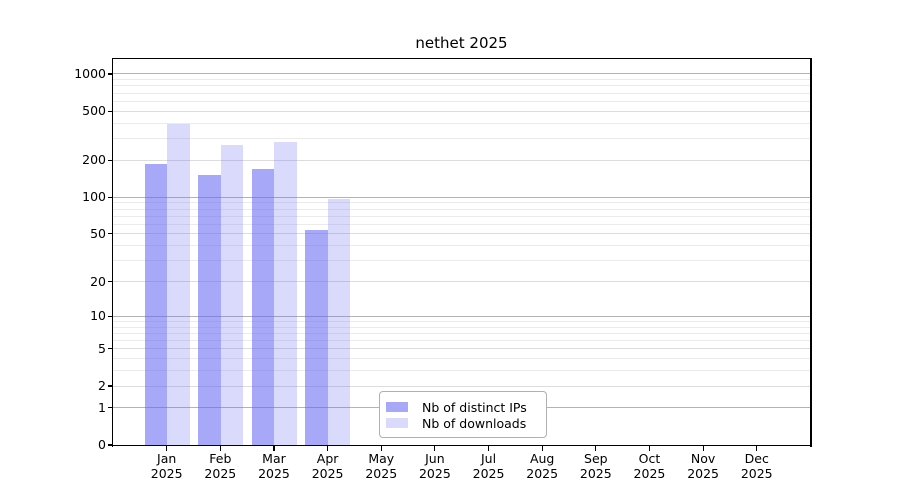 This screenshot has height=500, width=900. Describe the element at coordinates (98, 281) in the screenshot. I see `y-tick-label: 20` at that location.